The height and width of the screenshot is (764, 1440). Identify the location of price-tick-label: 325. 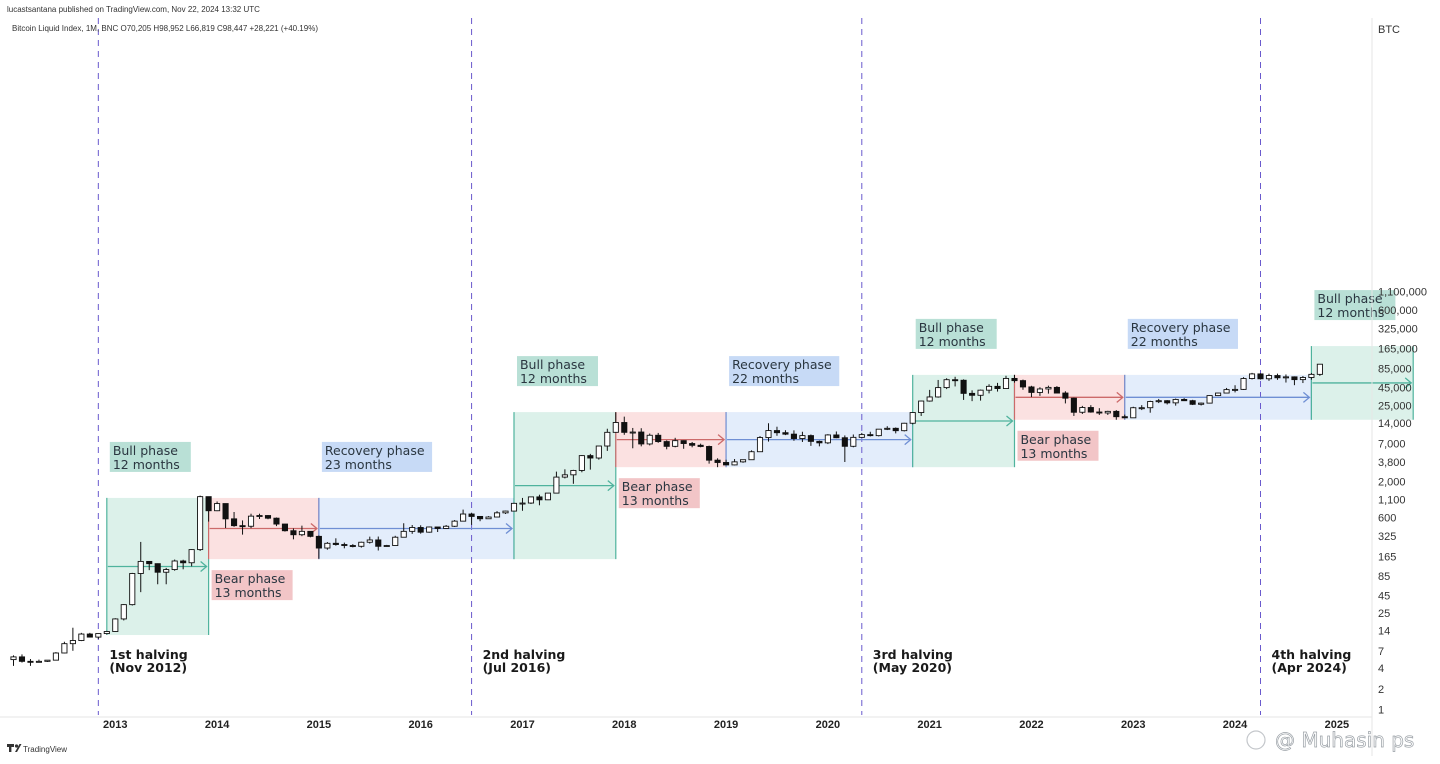
(1387, 537).